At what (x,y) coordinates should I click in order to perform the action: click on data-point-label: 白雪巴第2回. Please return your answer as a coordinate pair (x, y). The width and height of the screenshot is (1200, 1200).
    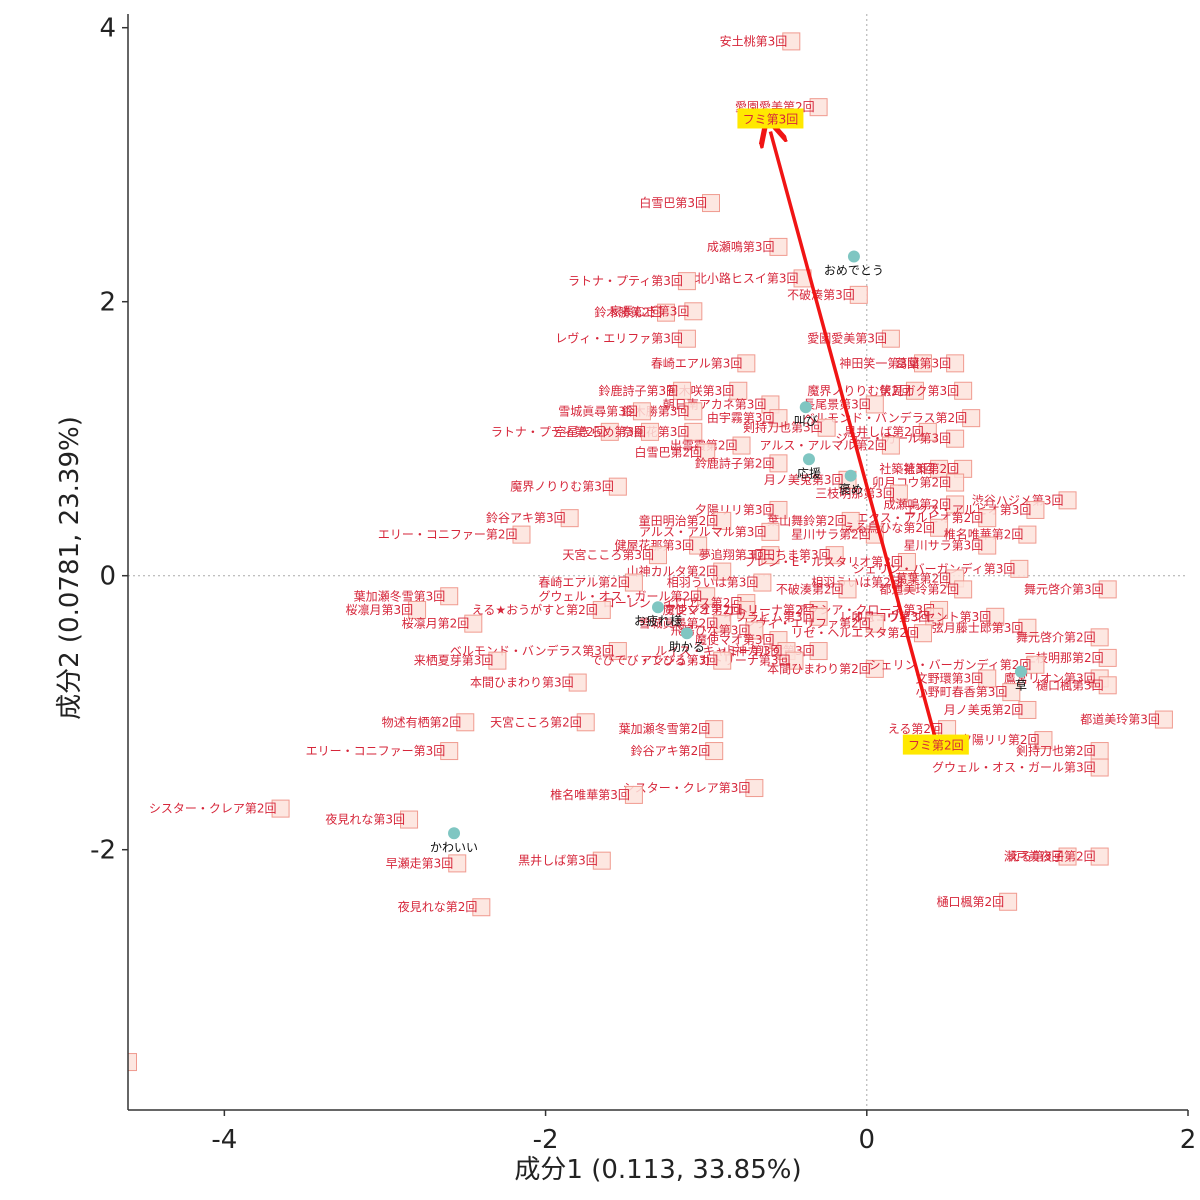
    Looking at the image, I should click on (669, 451).